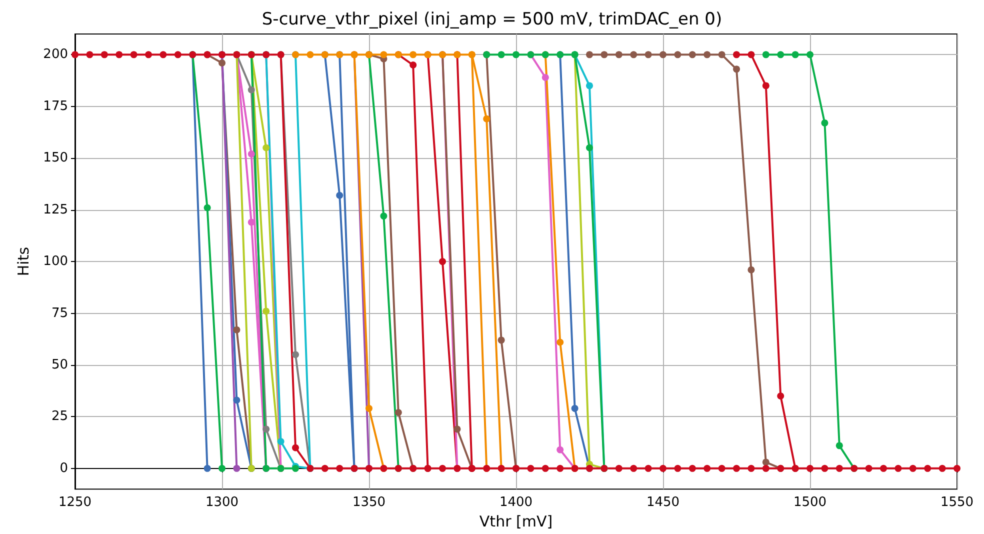 This screenshot has height=534, width=984. What do you see at coordinates (59, 364) in the screenshot?
I see `y-tick-label: 50` at bounding box center [59, 364].